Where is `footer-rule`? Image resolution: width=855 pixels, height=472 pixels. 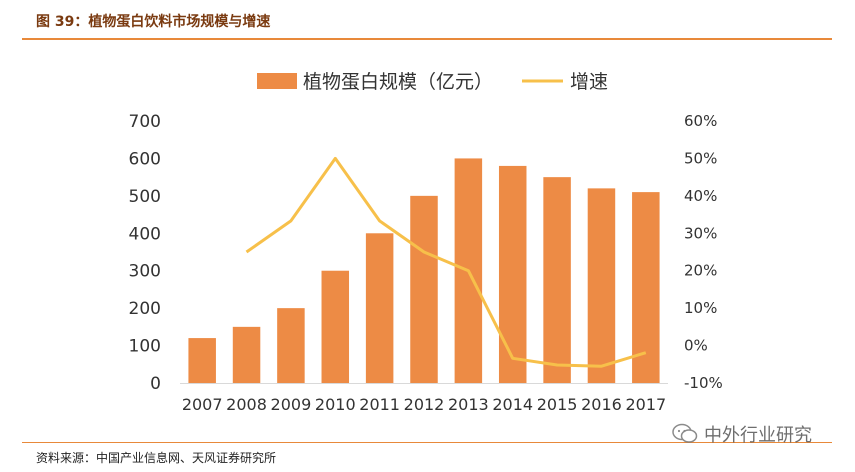
footer-rule is located at coordinates (427, 442).